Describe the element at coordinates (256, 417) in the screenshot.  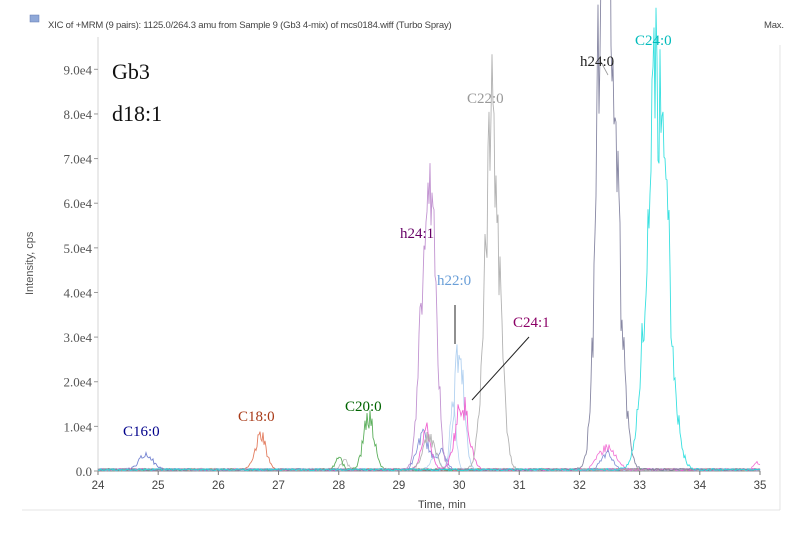
I see `annotation-c18-0: C18:0` at that location.